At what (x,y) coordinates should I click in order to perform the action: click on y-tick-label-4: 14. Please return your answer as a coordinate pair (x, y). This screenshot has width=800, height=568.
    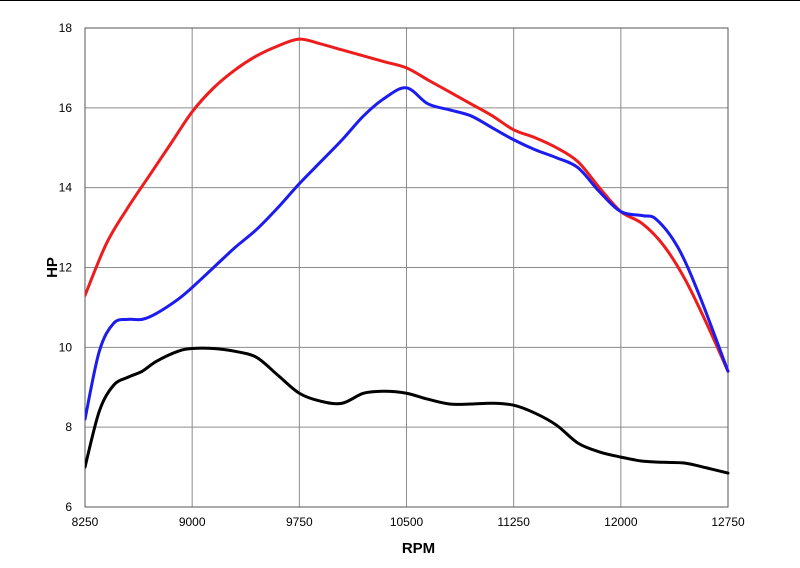
    Looking at the image, I should click on (66, 188).